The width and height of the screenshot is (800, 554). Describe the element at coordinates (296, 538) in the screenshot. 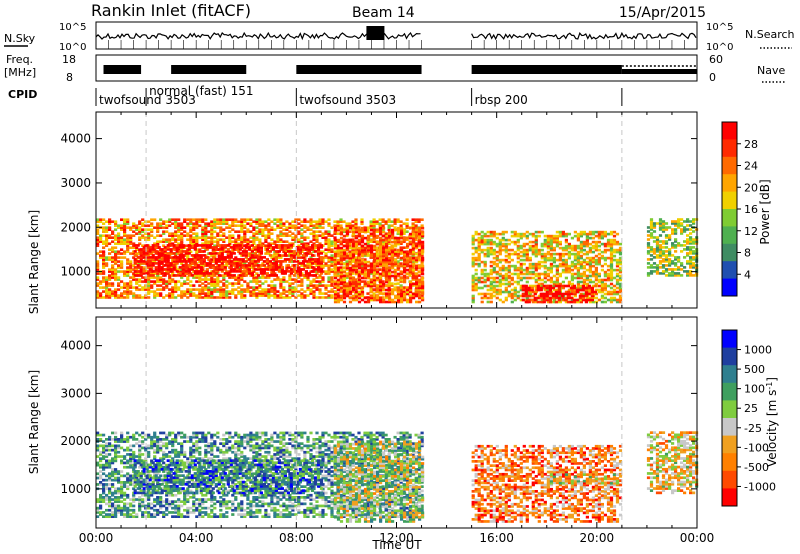

I see `x-tick-label: 08:00` at that location.